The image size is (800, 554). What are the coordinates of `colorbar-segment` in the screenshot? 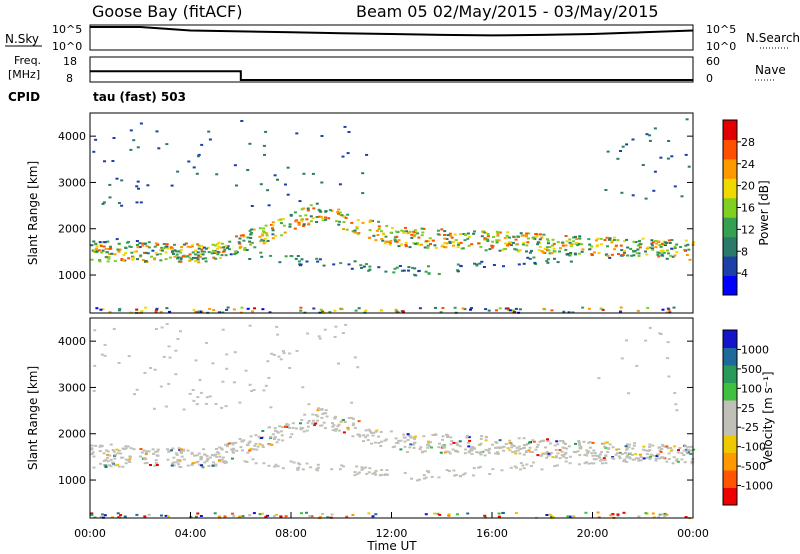 It's located at (730, 339).